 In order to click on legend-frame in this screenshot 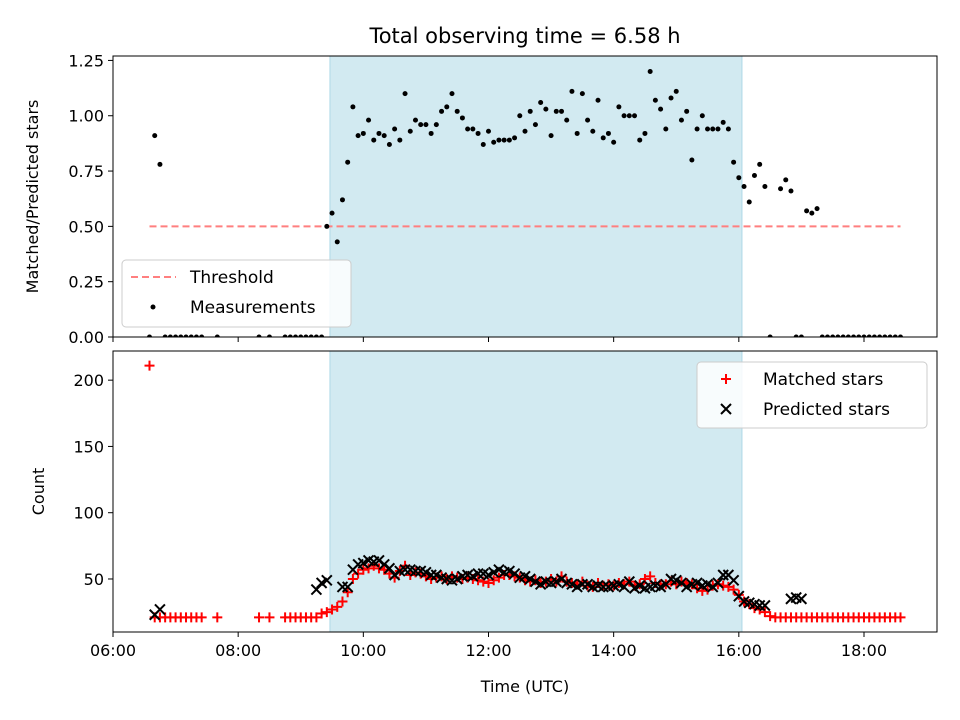, I will do `click(236, 293)`.